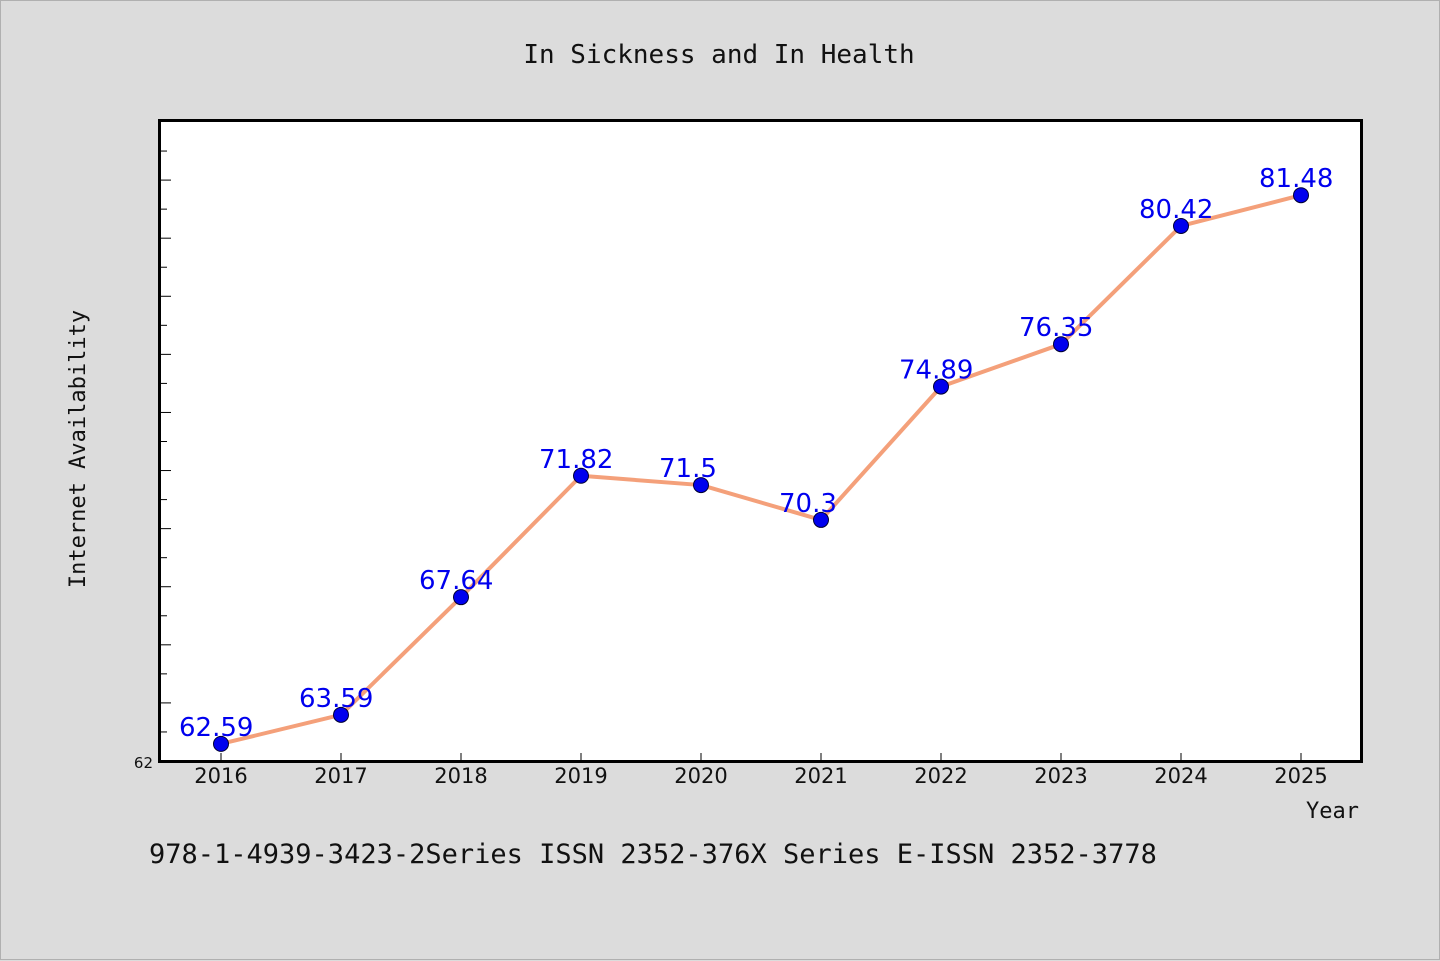 The height and width of the screenshot is (961, 1440). Describe the element at coordinates (688, 469) in the screenshot. I see `data-label: 71.5` at that location.